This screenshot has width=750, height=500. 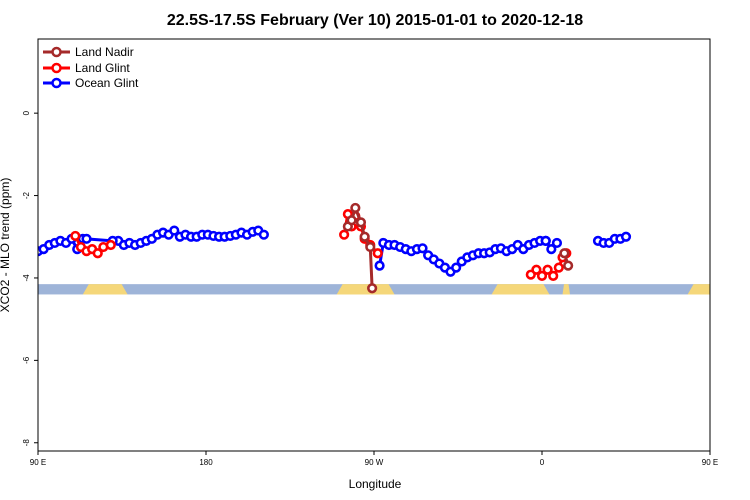 What do you see at coordinates (374, 462) in the screenshot?
I see `x-tick-label: 90 W` at bounding box center [374, 462].